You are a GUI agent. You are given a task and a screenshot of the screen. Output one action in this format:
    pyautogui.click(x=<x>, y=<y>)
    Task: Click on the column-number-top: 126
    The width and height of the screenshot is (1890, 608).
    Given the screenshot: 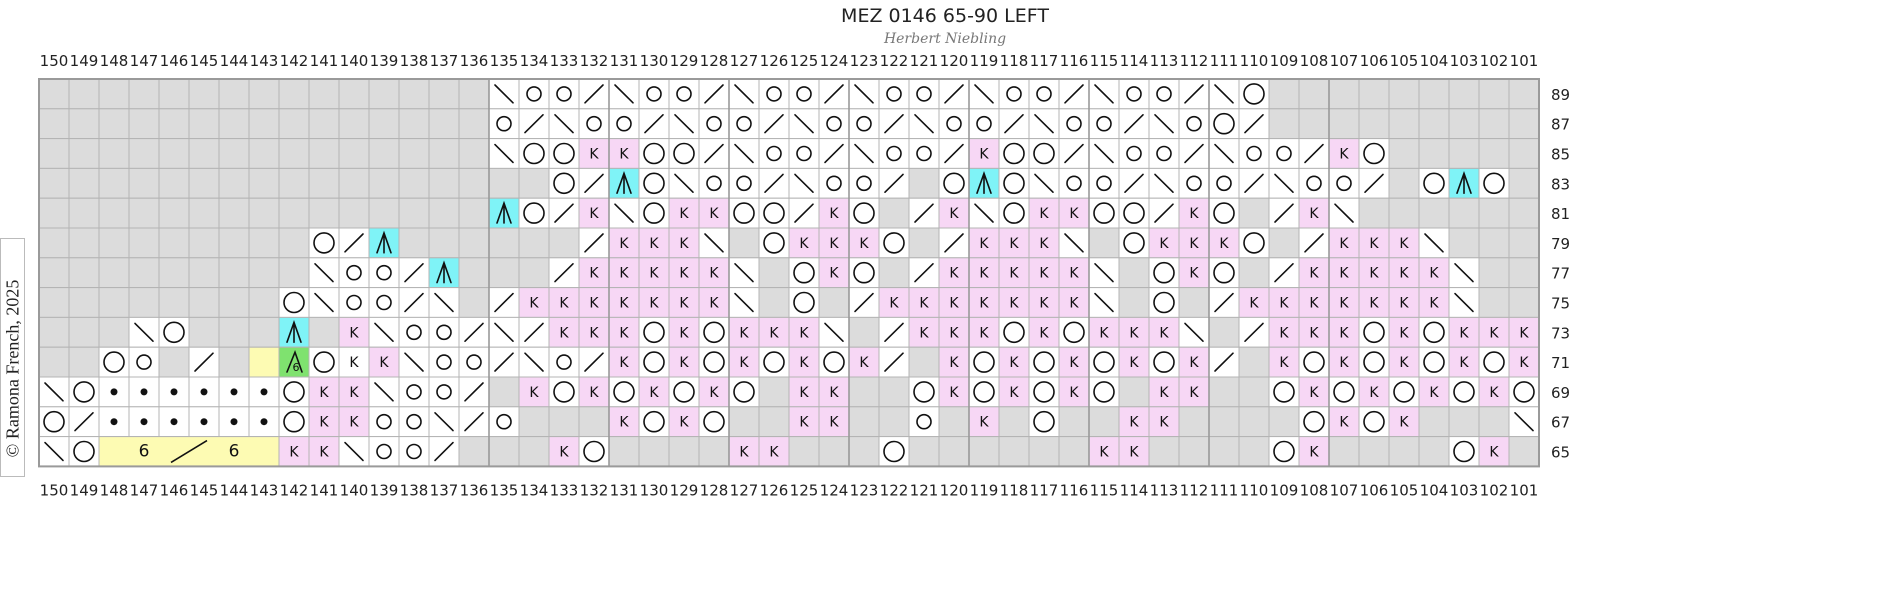 What is the action you would take?
    pyautogui.click(x=774, y=61)
    